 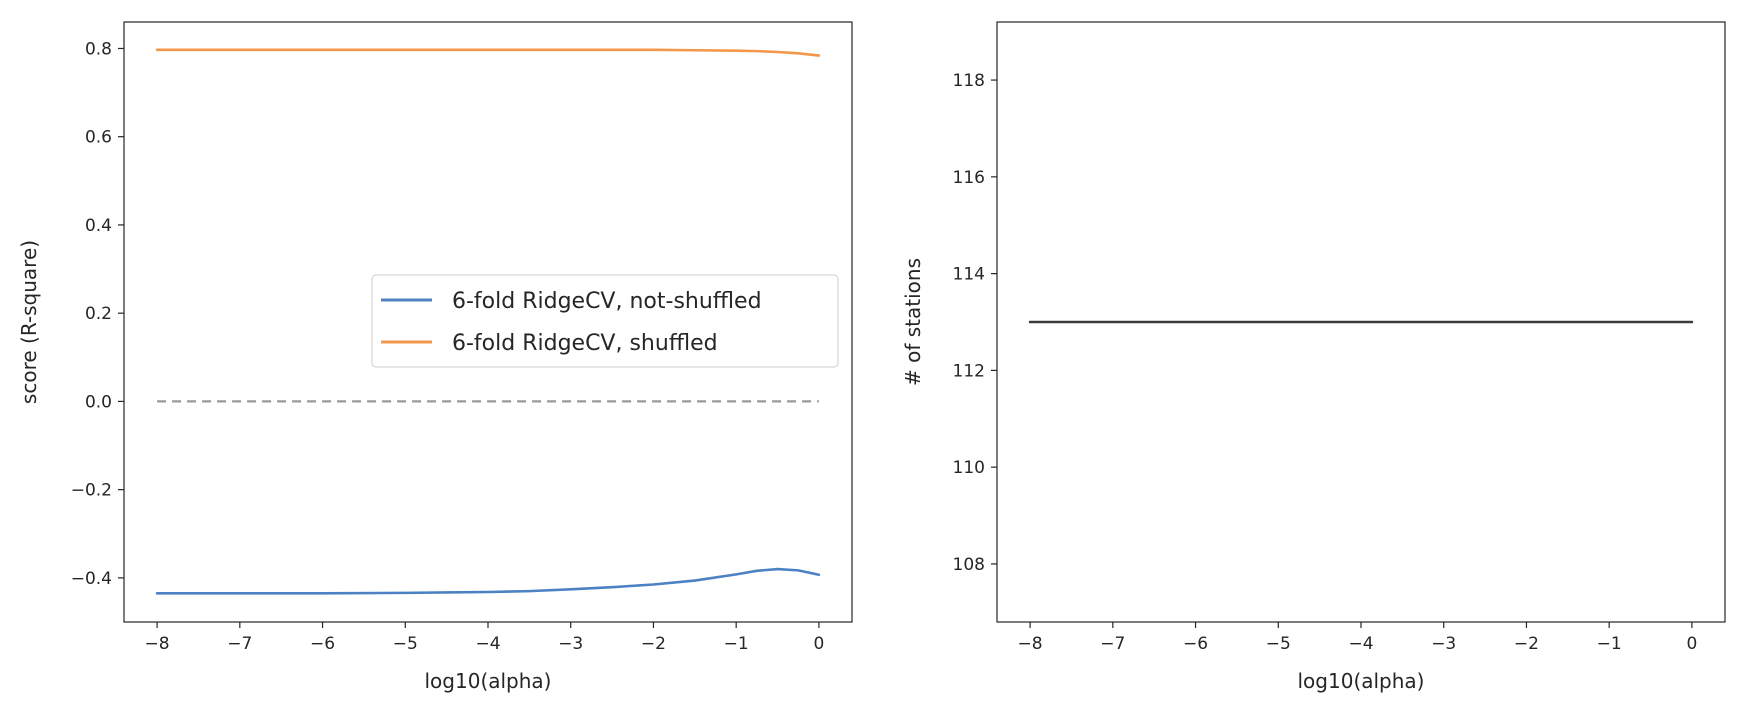 I want to click on y-tick-label: 0.4, so click(x=98, y=226).